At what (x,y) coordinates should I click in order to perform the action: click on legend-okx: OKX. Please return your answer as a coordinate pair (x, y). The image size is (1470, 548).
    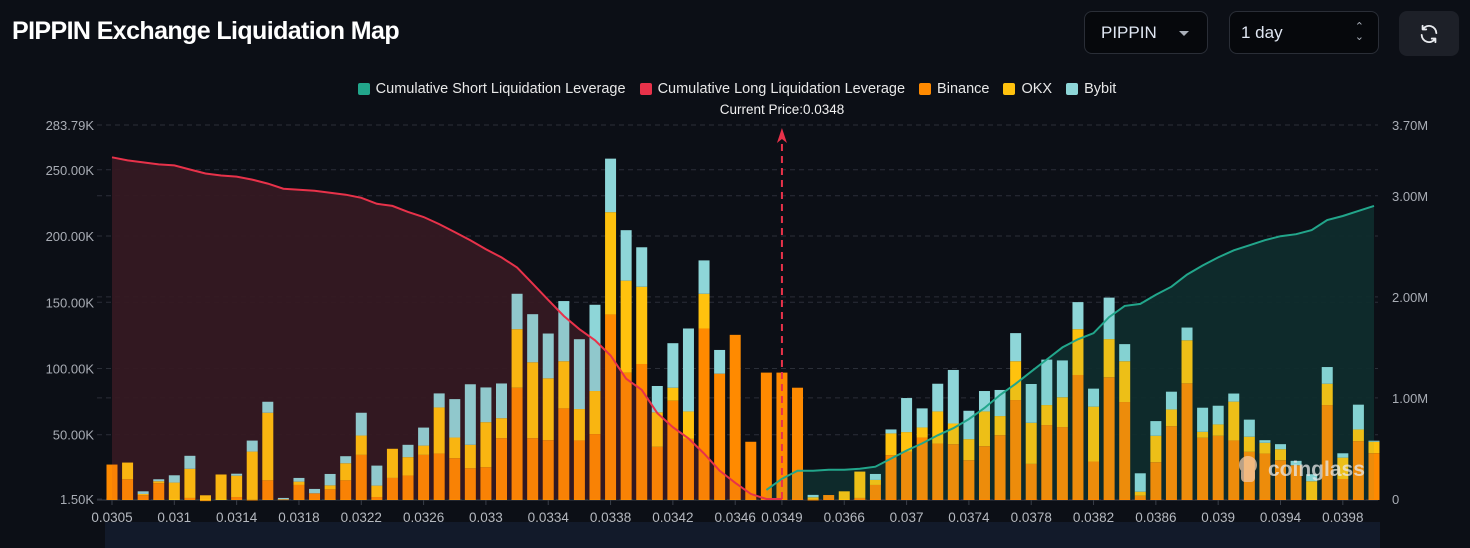
    Looking at the image, I should click on (1027, 89).